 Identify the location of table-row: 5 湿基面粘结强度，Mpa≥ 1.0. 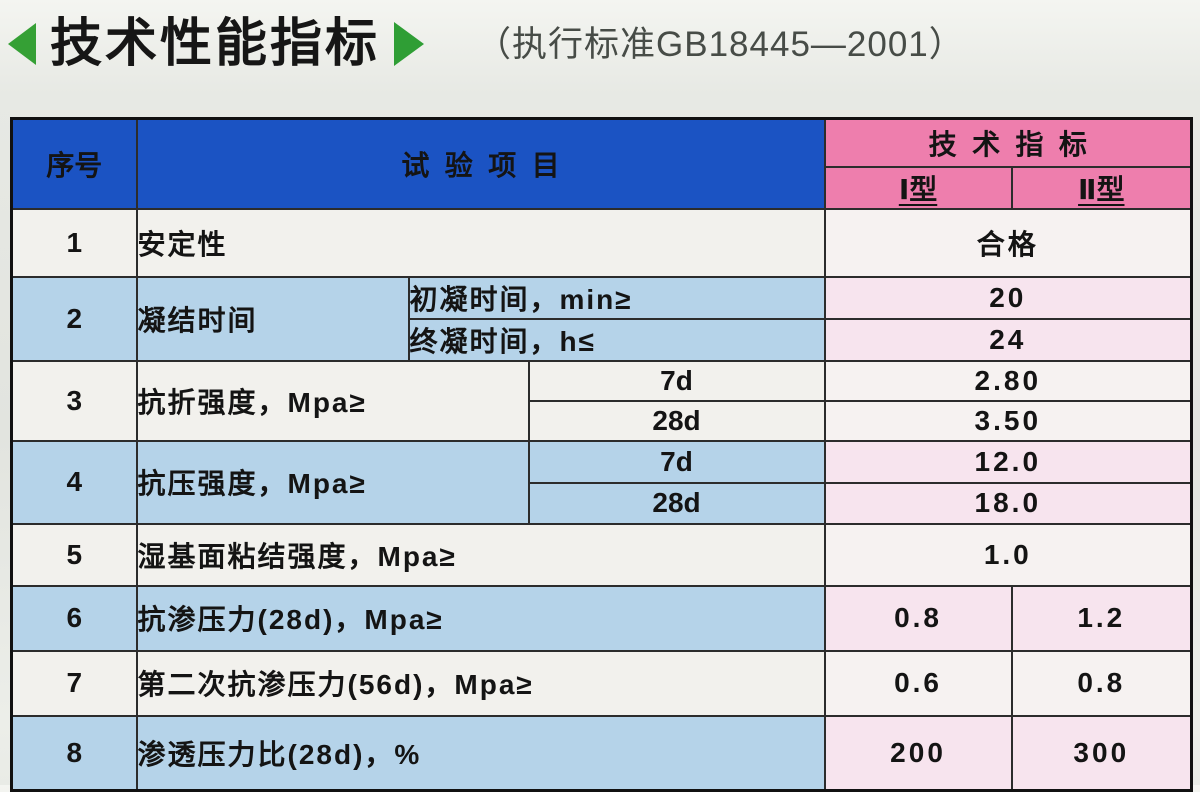
(601, 554).